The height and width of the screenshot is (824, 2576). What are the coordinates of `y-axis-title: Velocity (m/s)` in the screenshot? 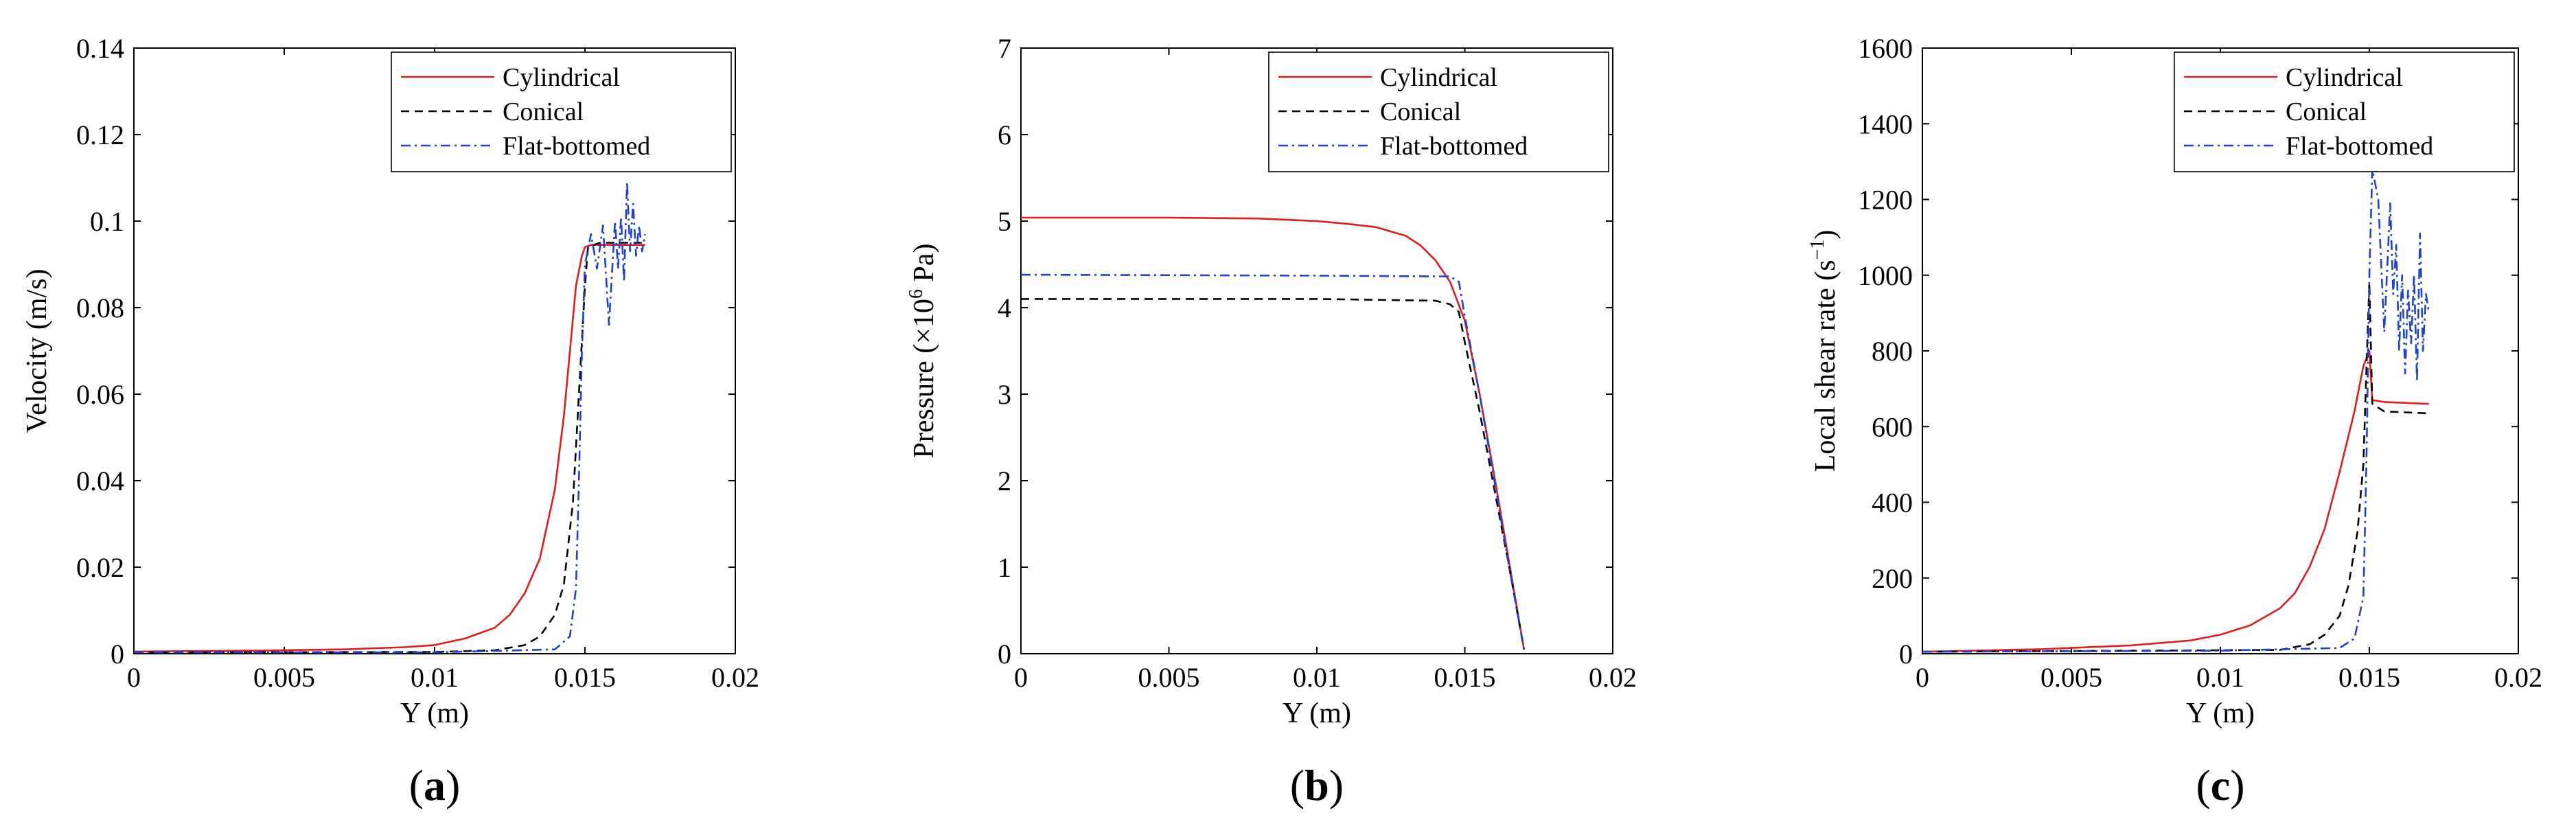 It's located at (37, 350).